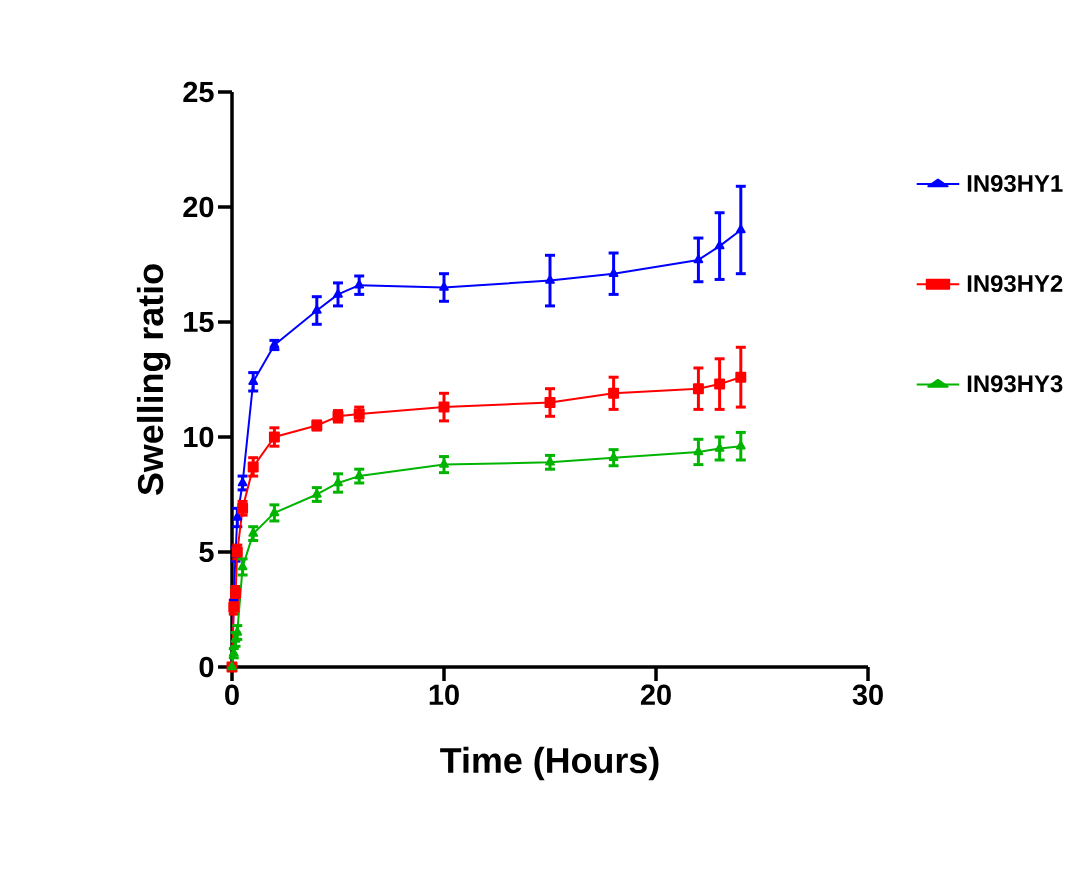 This screenshot has height=874, width=1084. Describe the element at coordinates (199, 437) in the screenshot. I see `y-tick-label: 10` at that location.